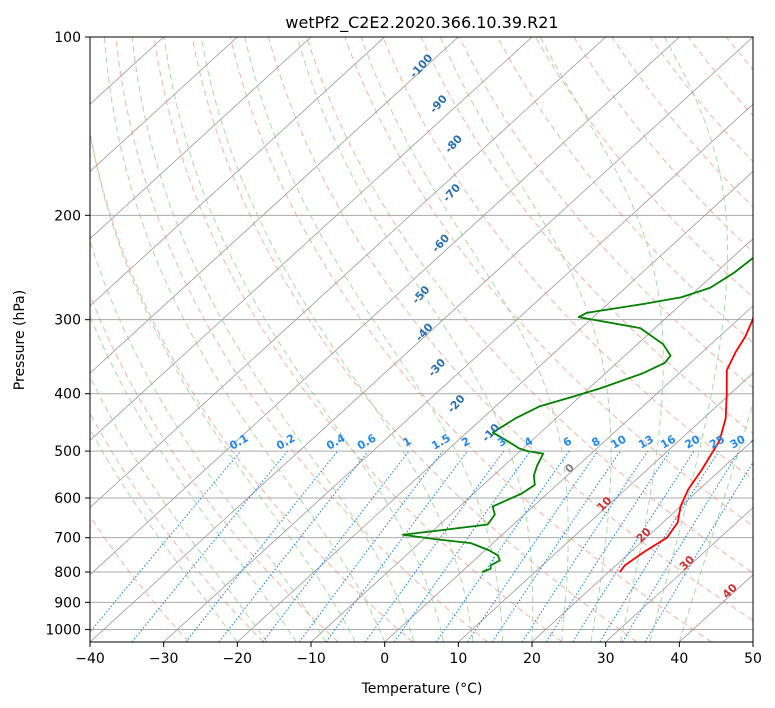  What do you see at coordinates (421, 23) in the screenshot?
I see `chart-title: wetPf2_C2E2.2020.366.10.39.R21` at bounding box center [421, 23].